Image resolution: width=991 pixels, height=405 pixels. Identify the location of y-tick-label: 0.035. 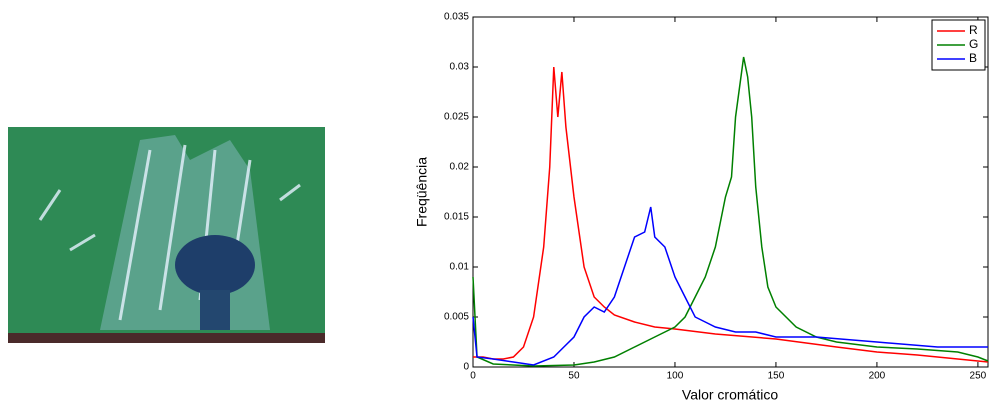
(456, 17).